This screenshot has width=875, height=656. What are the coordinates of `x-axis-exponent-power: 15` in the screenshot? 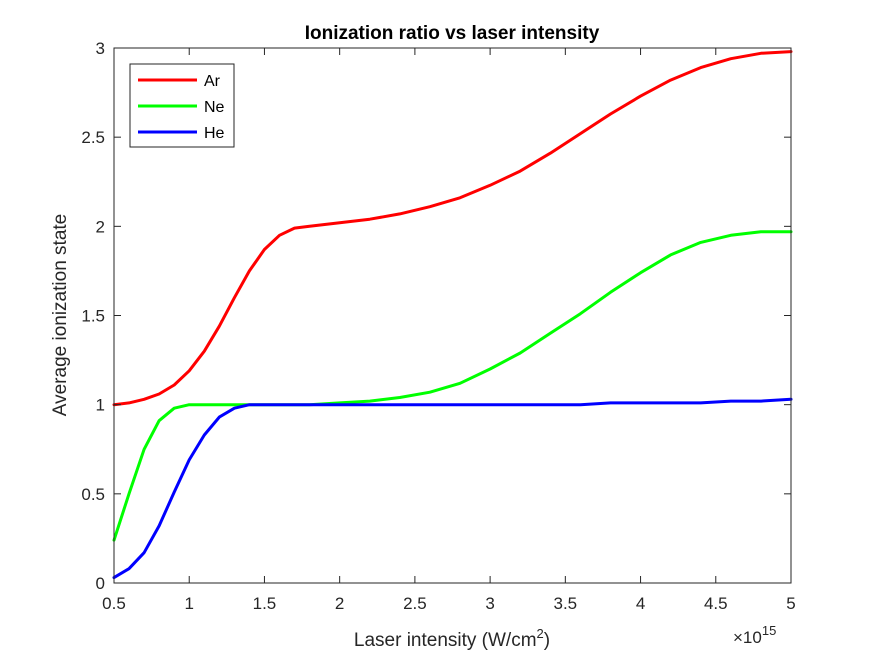 It's located at (769, 630).